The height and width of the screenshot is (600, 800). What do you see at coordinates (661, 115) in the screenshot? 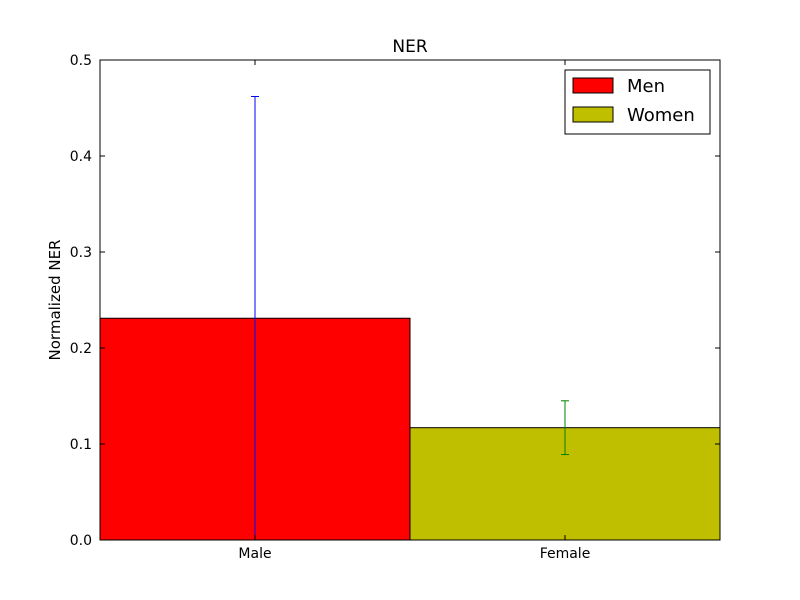
I see `legend-label-women: Women` at bounding box center [661, 115].